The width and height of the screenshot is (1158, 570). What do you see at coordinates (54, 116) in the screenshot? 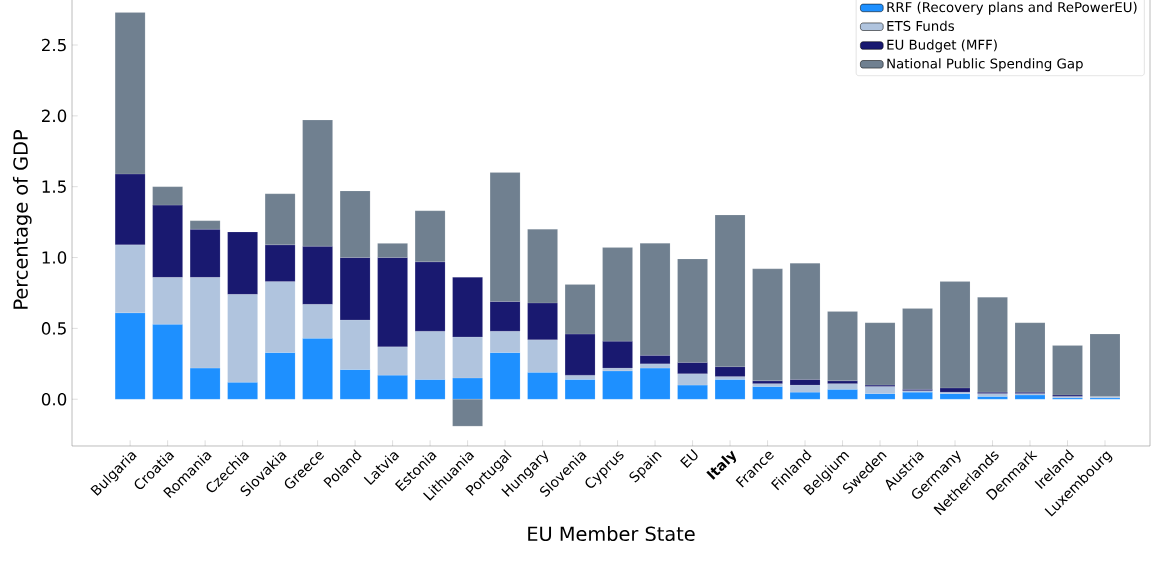
I see `y-tick-label: 2.0` at bounding box center [54, 116].